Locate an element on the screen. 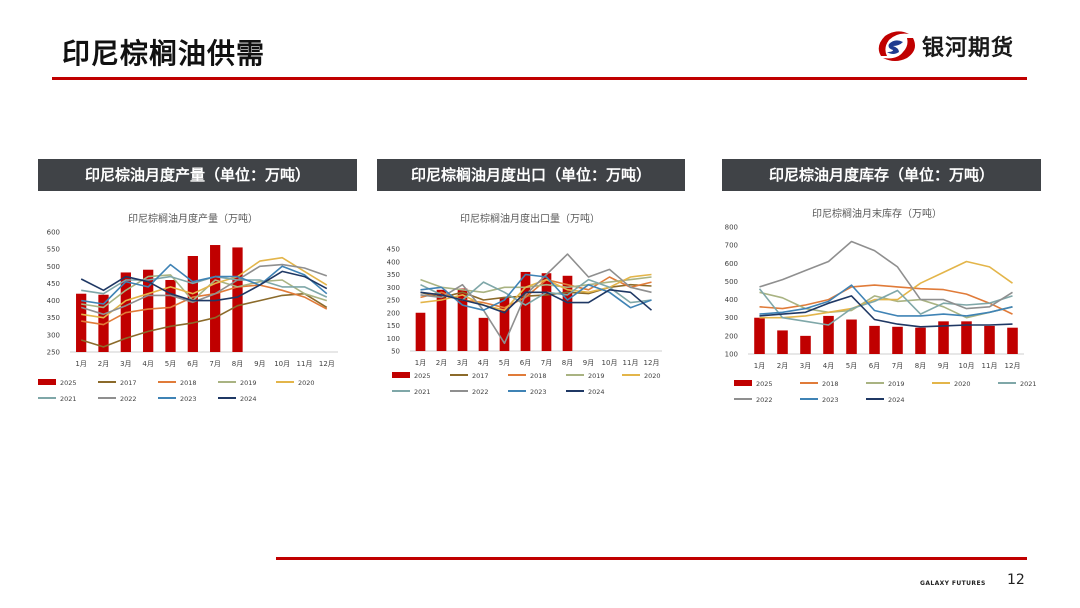 The image size is (1080, 608). footer-rule is located at coordinates (651, 558).